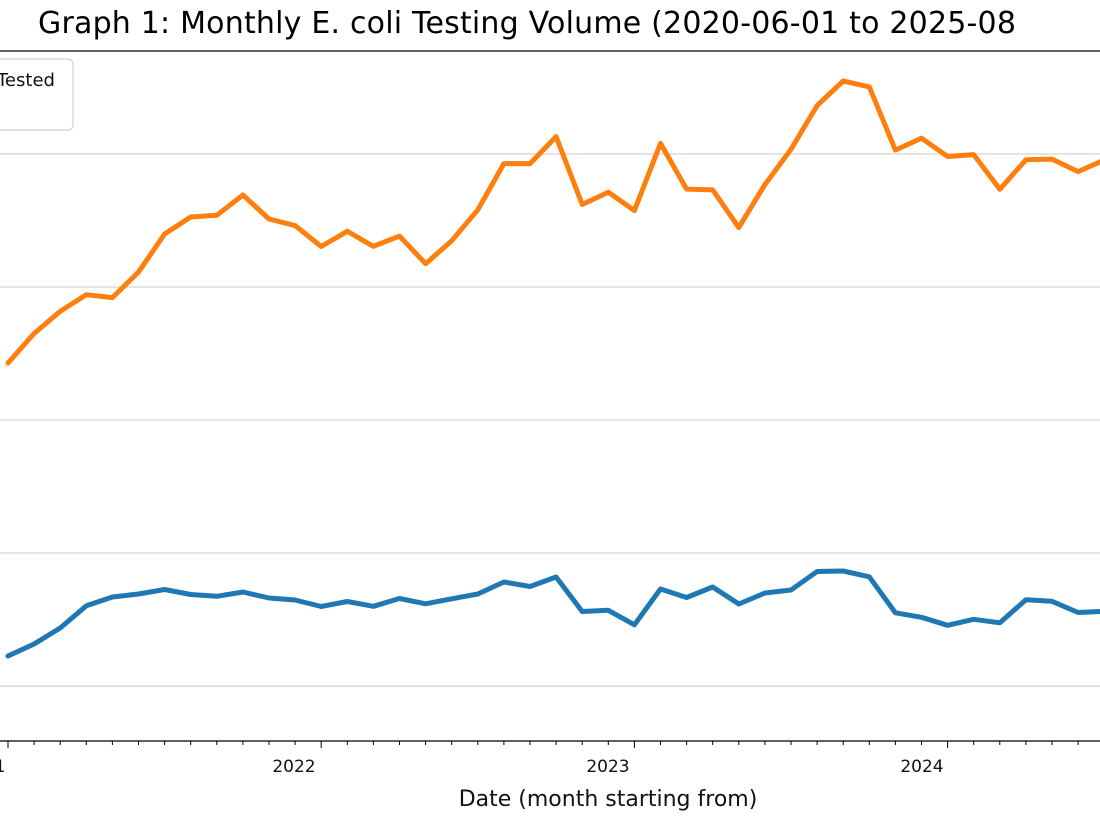 The image size is (1100, 825). I want to click on series-line-secondary, so click(552, 613).